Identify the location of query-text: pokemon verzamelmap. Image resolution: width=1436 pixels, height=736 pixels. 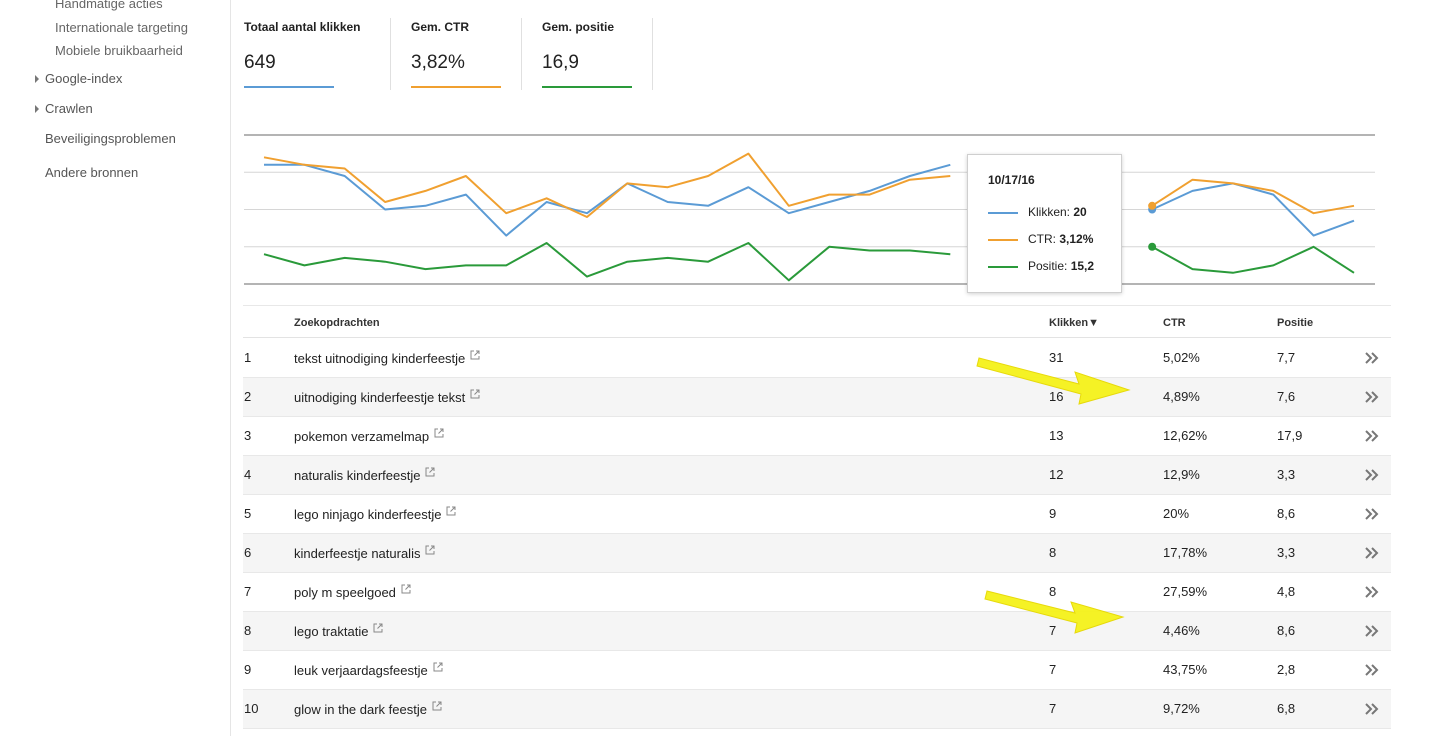
(362, 436).